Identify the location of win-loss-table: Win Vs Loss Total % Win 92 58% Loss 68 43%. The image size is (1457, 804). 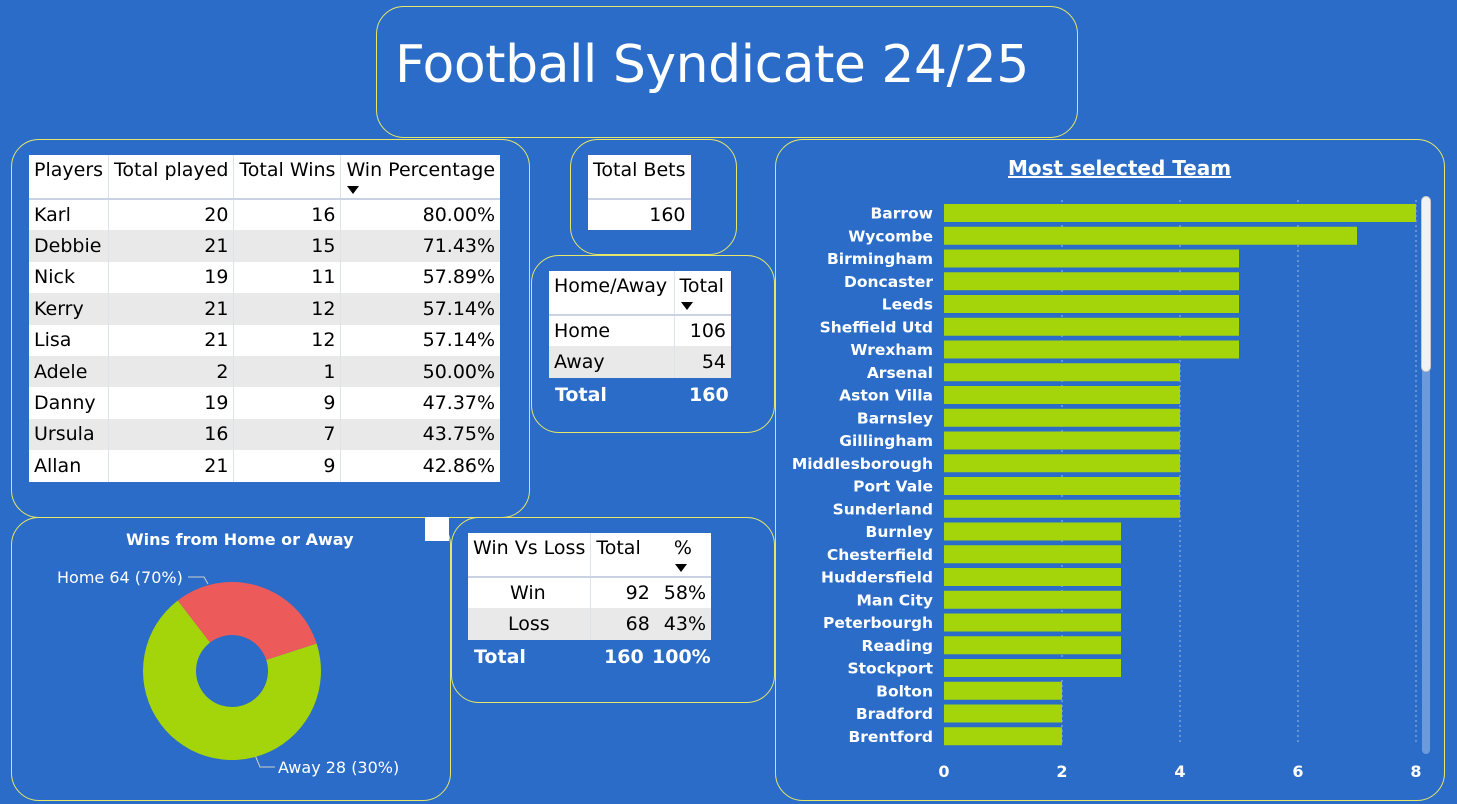
(589, 586).